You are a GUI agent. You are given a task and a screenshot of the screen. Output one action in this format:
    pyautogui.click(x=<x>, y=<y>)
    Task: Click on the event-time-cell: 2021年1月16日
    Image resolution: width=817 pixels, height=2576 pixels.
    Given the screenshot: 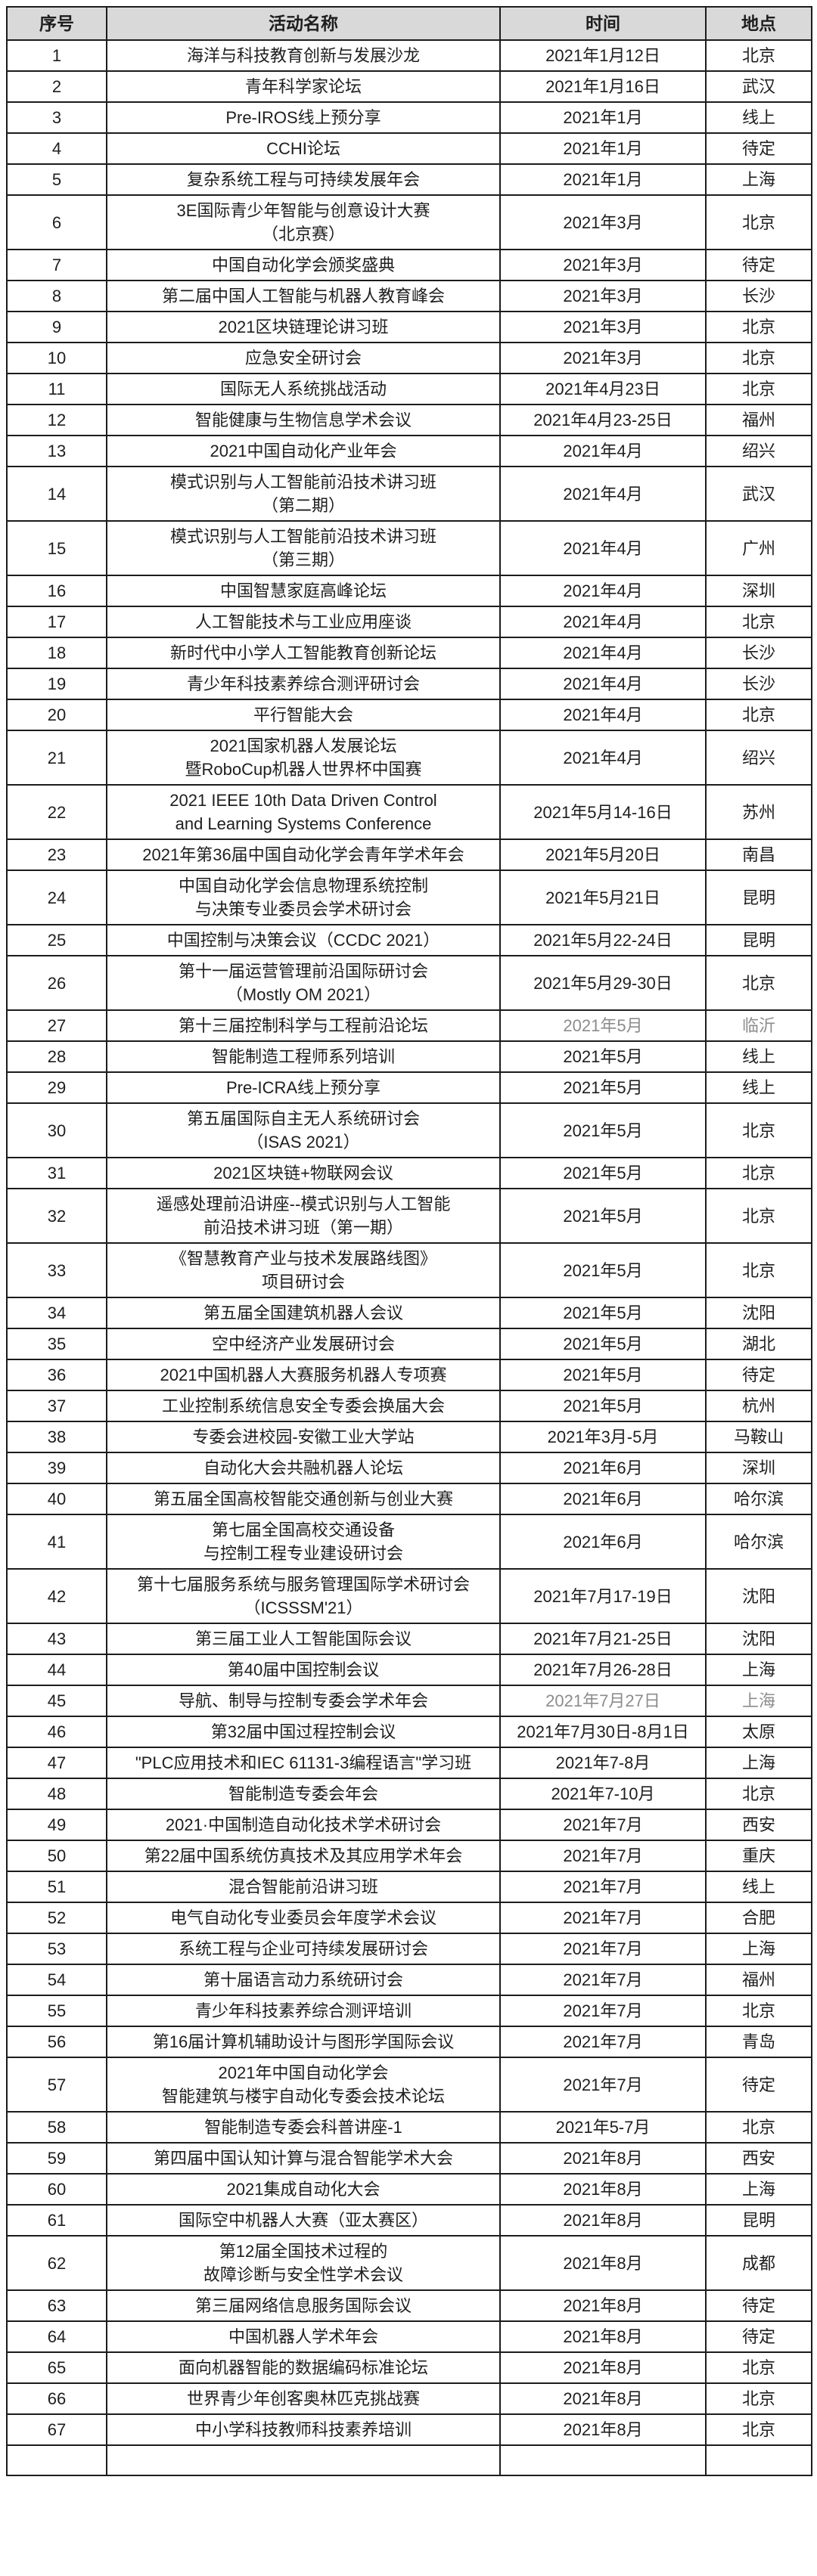 What is the action you would take?
    pyautogui.click(x=603, y=86)
    